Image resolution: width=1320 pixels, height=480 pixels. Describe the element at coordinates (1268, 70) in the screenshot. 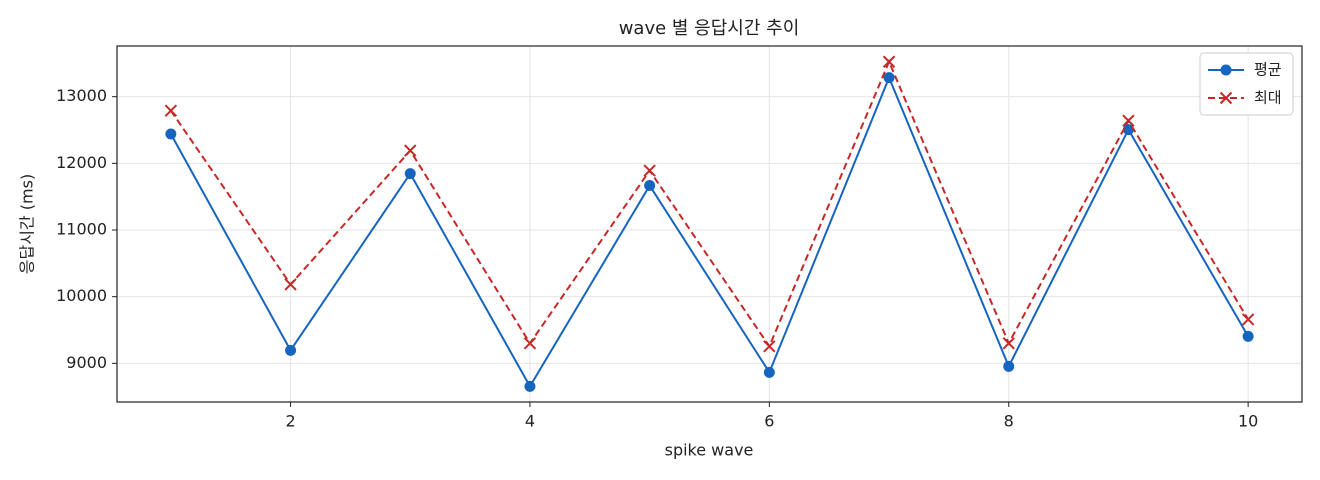

I see `legend-label: 평균` at that location.